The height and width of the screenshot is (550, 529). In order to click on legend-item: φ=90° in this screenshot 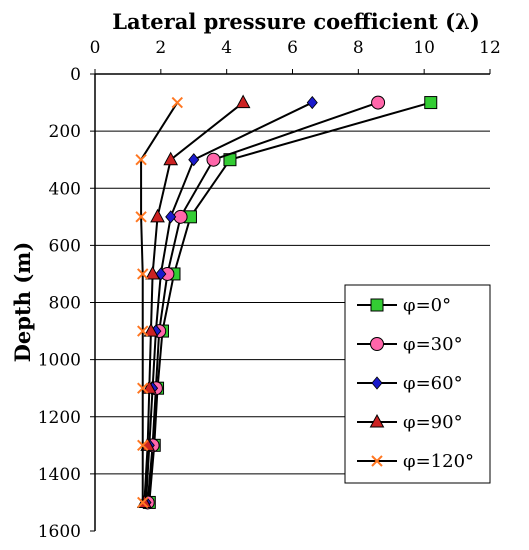, I will do `click(410, 422)`.